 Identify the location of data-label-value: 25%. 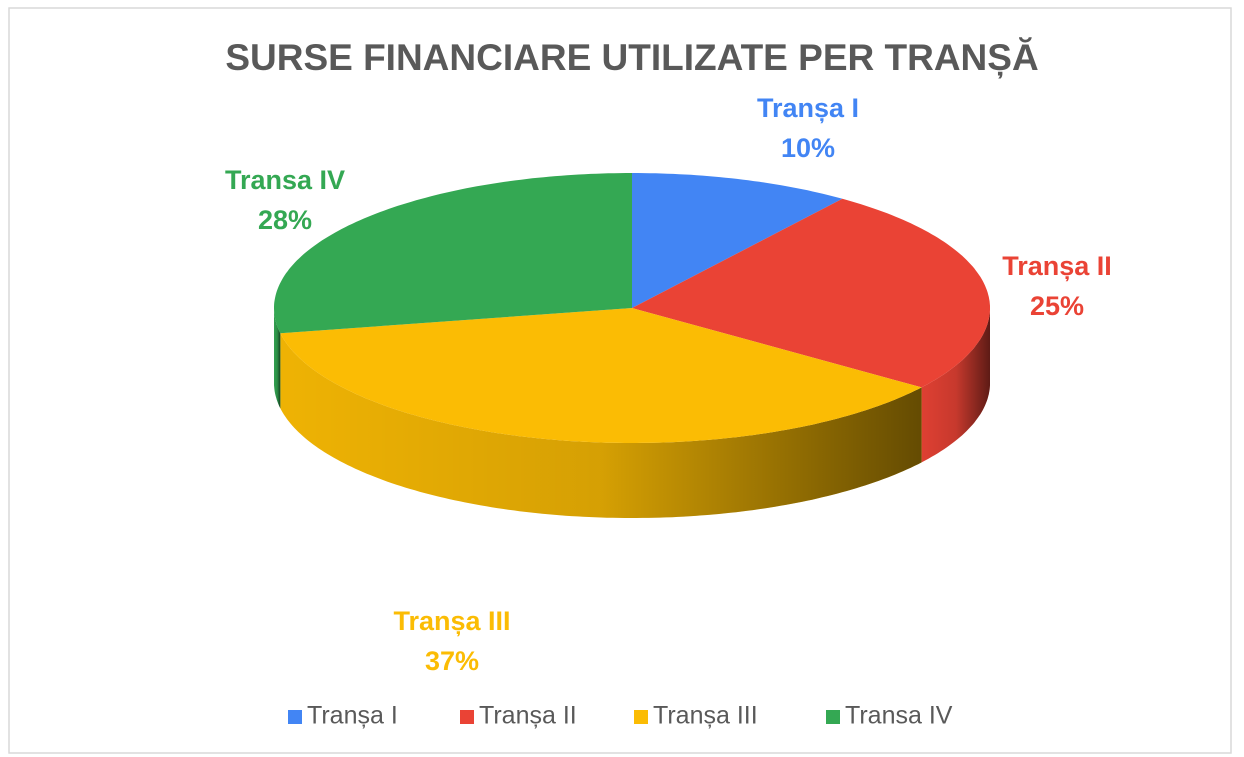
(1057, 306).